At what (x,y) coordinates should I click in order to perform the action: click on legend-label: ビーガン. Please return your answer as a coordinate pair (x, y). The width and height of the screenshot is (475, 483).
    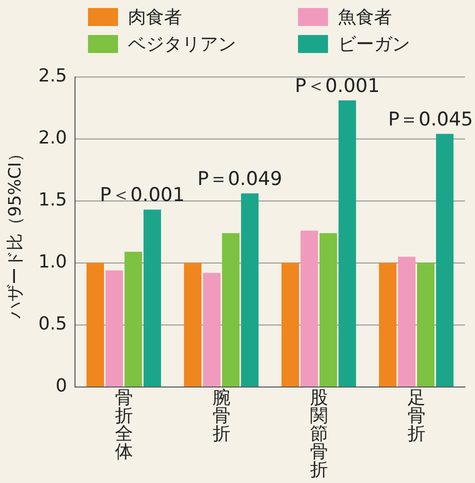
    Looking at the image, I should click on (374, 44).